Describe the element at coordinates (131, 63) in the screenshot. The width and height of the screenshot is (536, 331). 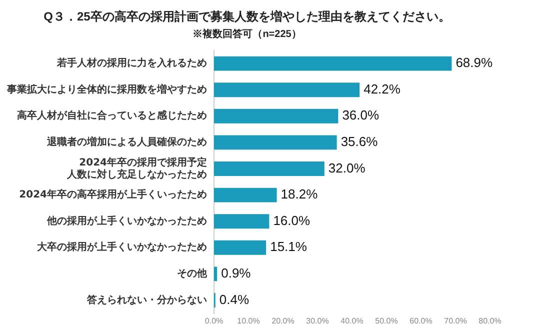
I see `y-tick-label: 若手人材の採用に力を入れるため` at that location.